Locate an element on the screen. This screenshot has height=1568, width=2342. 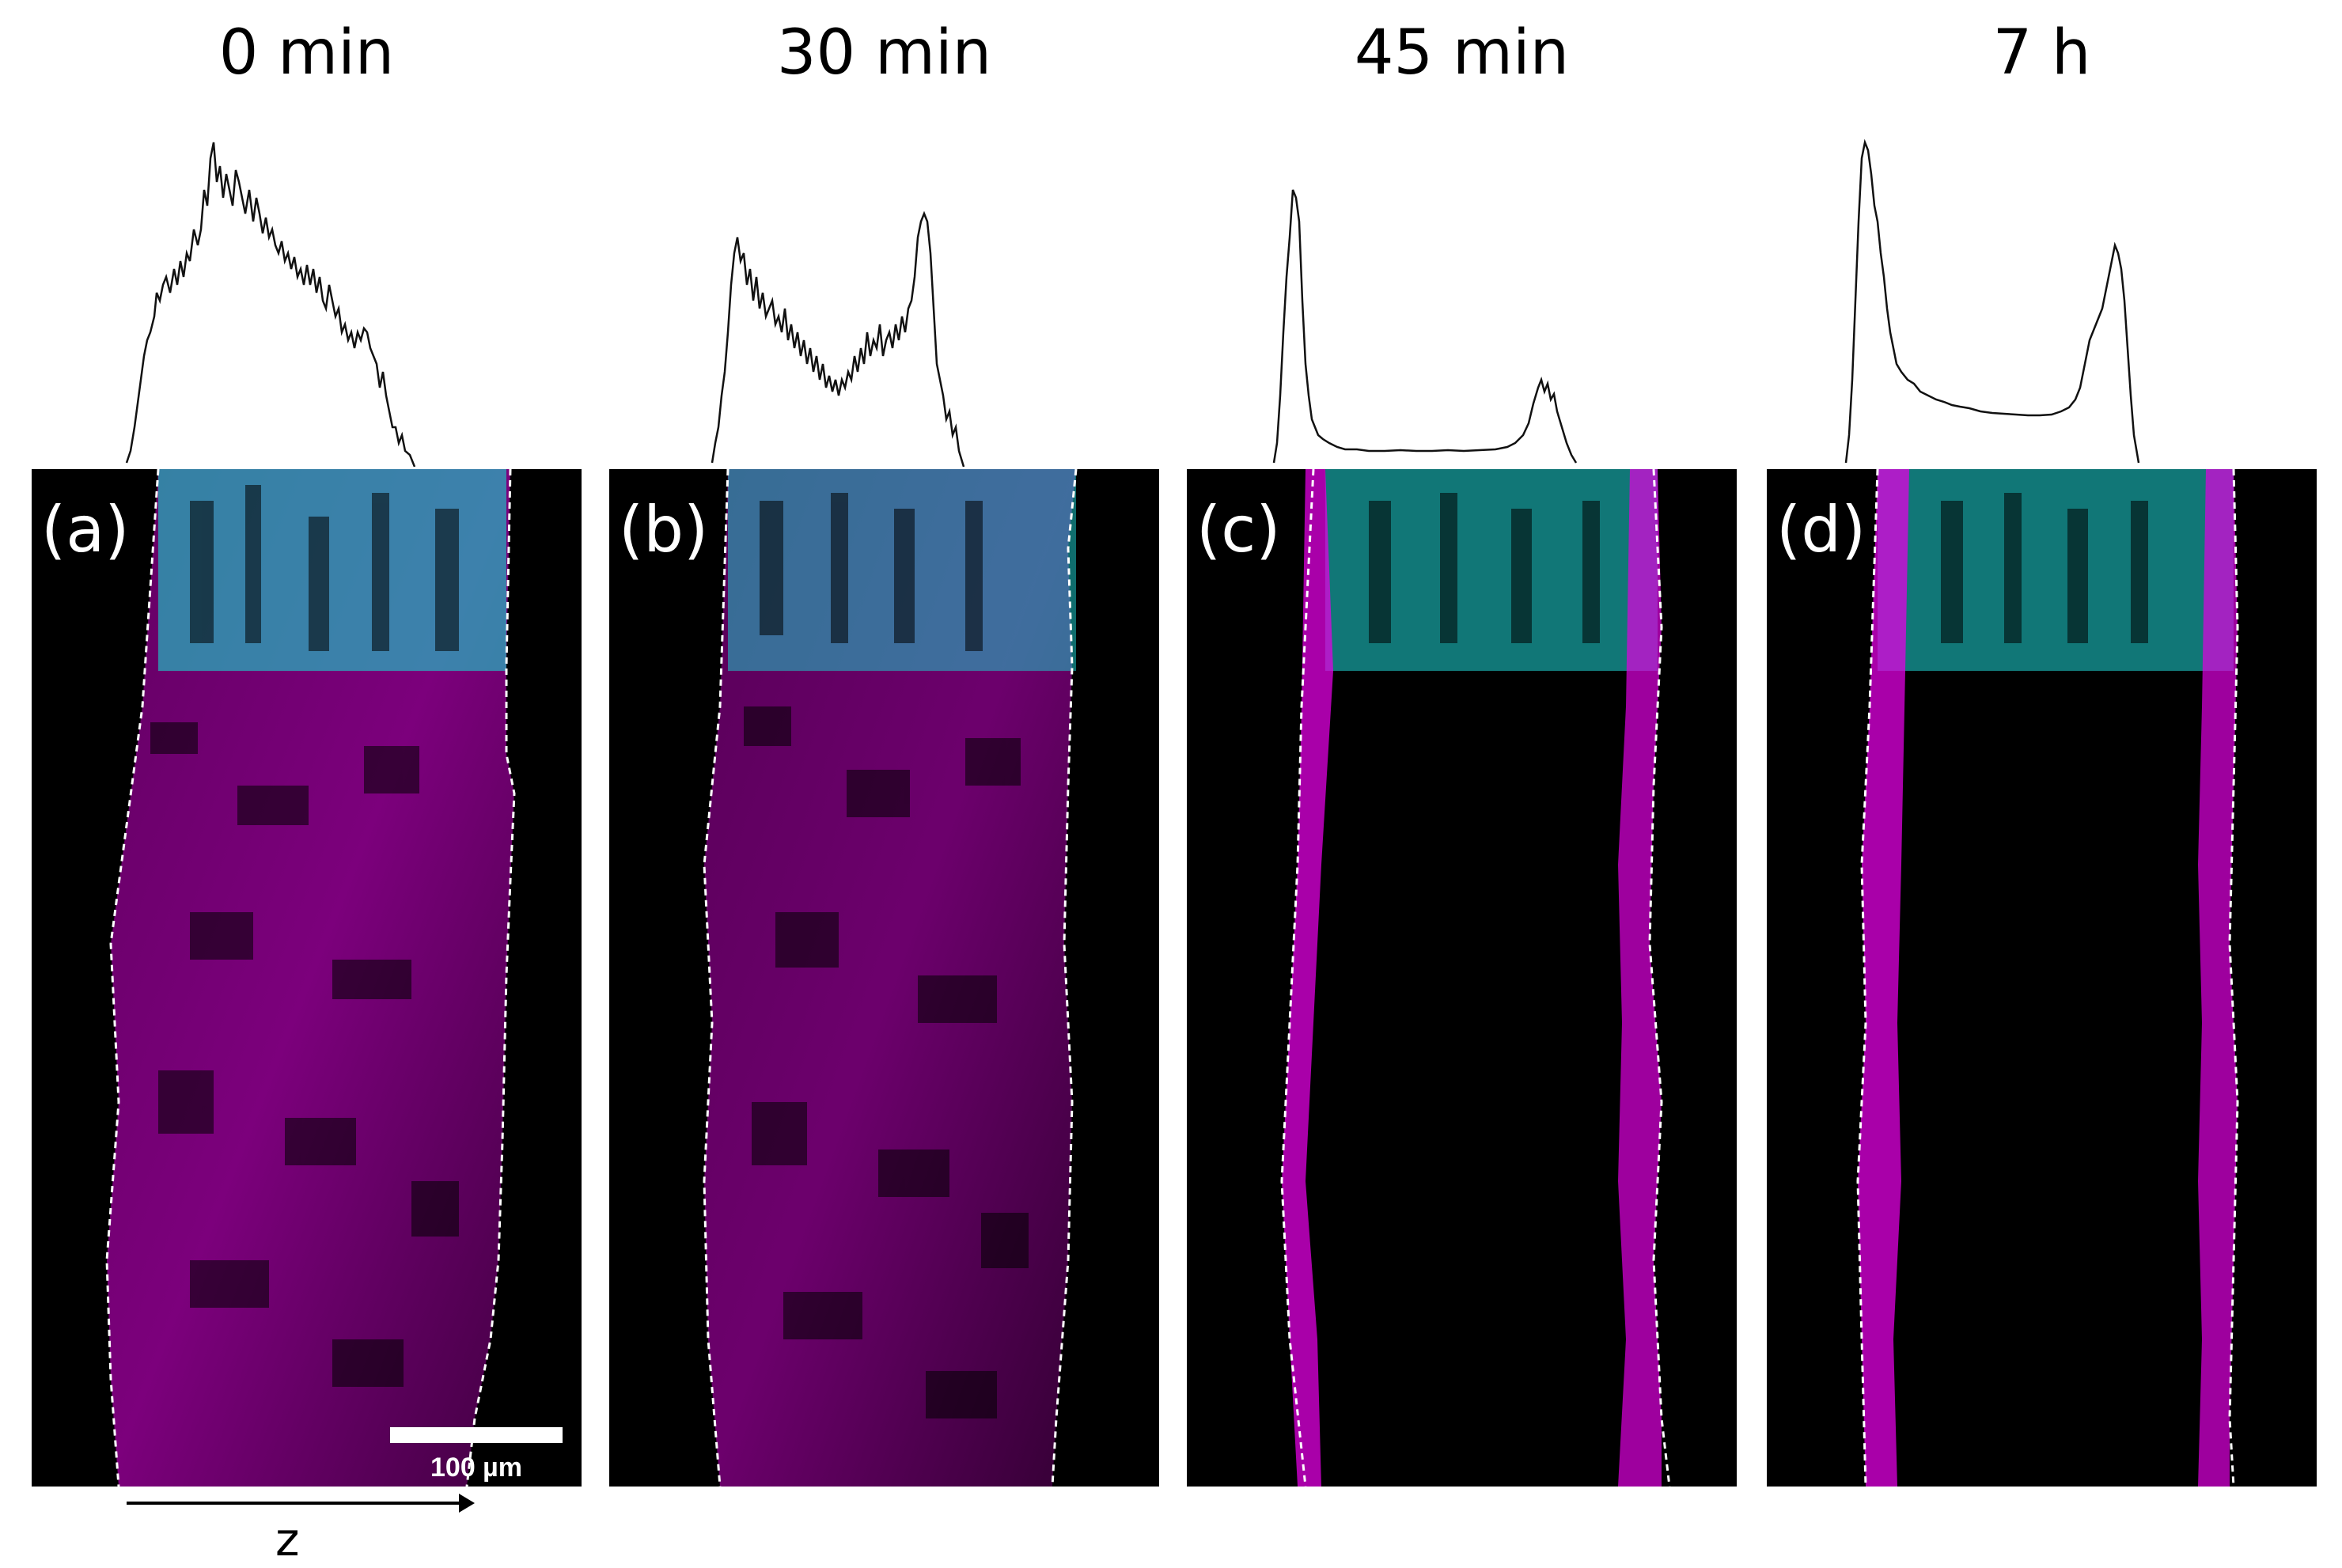
panel-label-b: (b) is located at coordinates (664, 529).